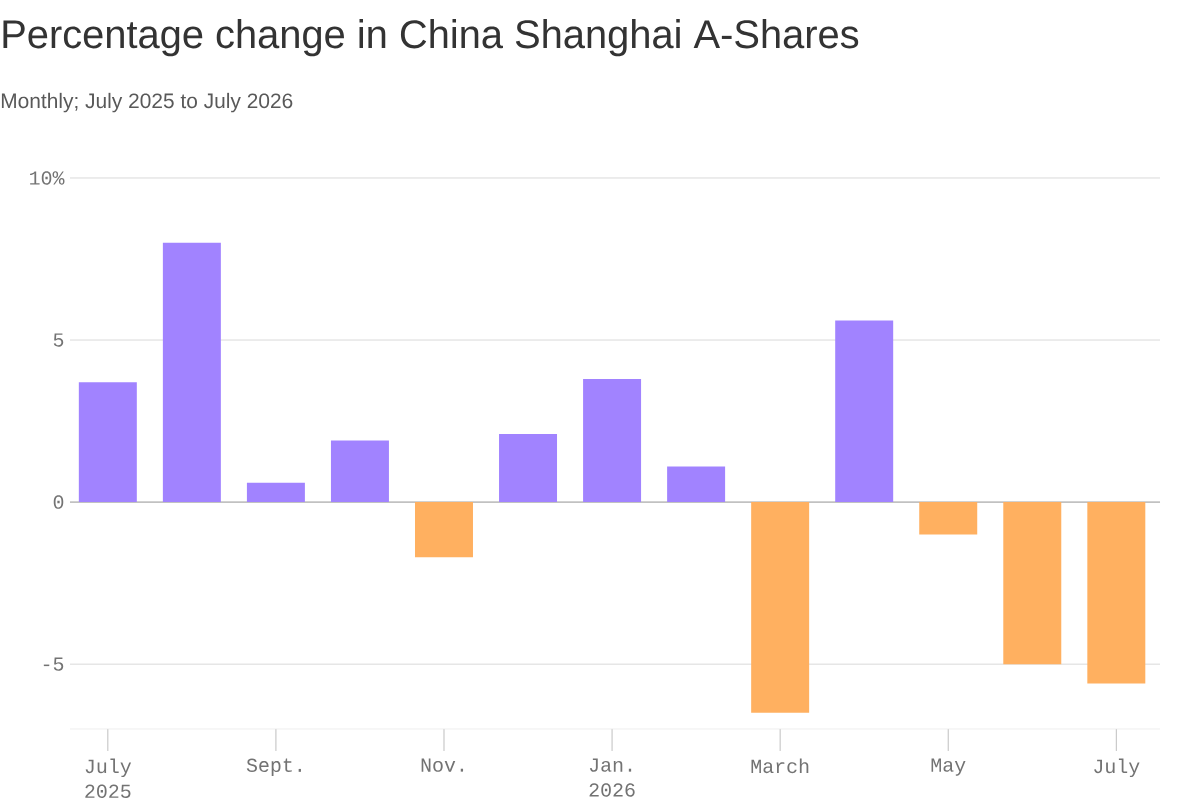  I want to click on x-tick-label: July, so click(1117, 768).